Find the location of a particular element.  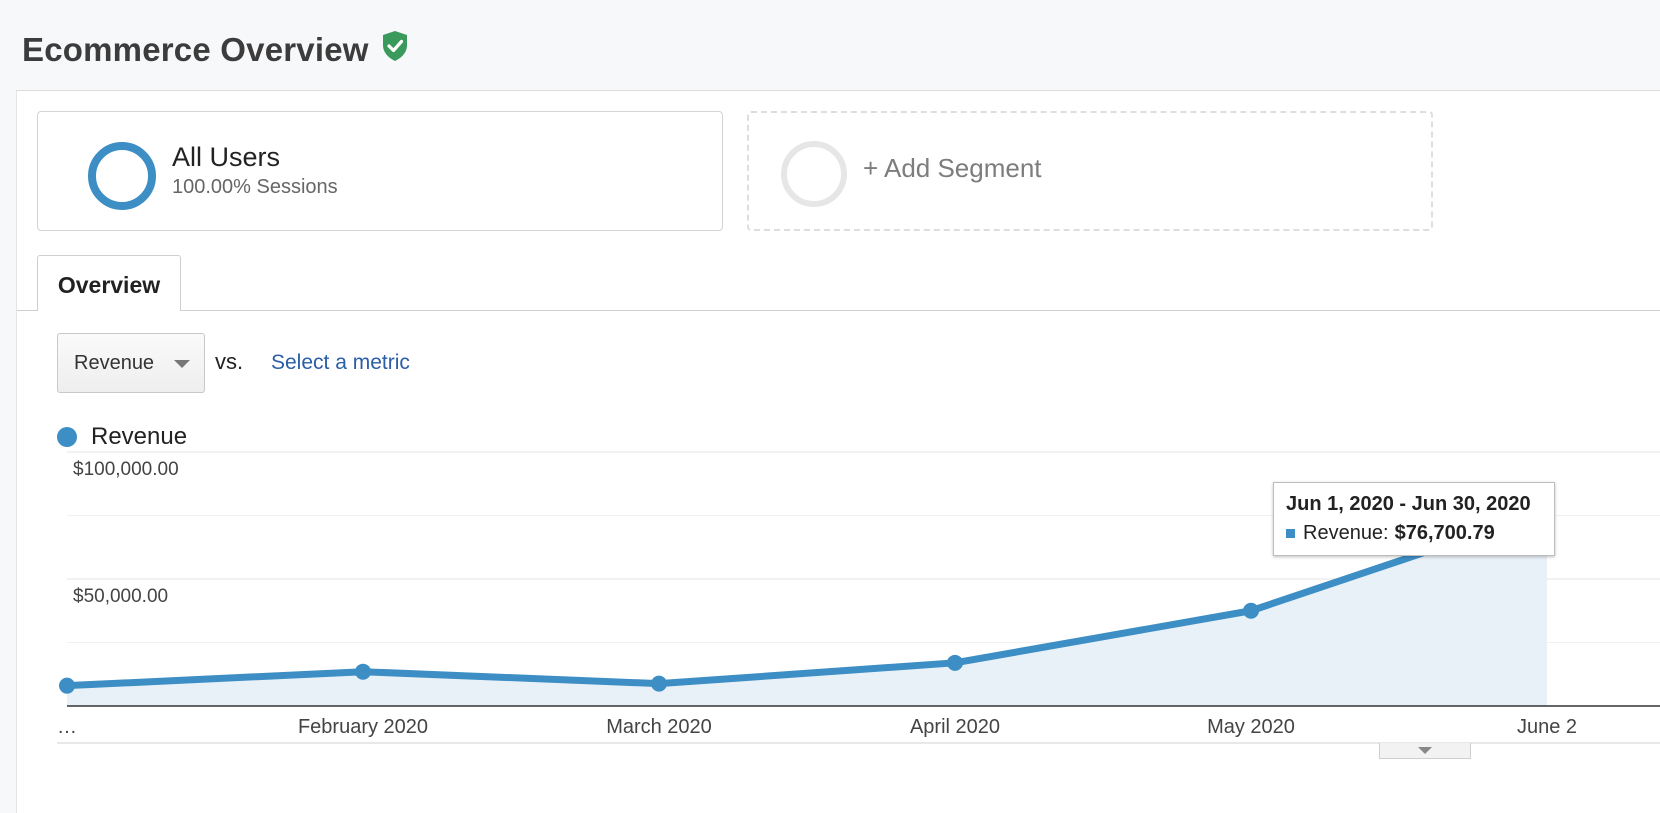

page-title-text: Ecommerce Overview is located at coordinates (195, 49).